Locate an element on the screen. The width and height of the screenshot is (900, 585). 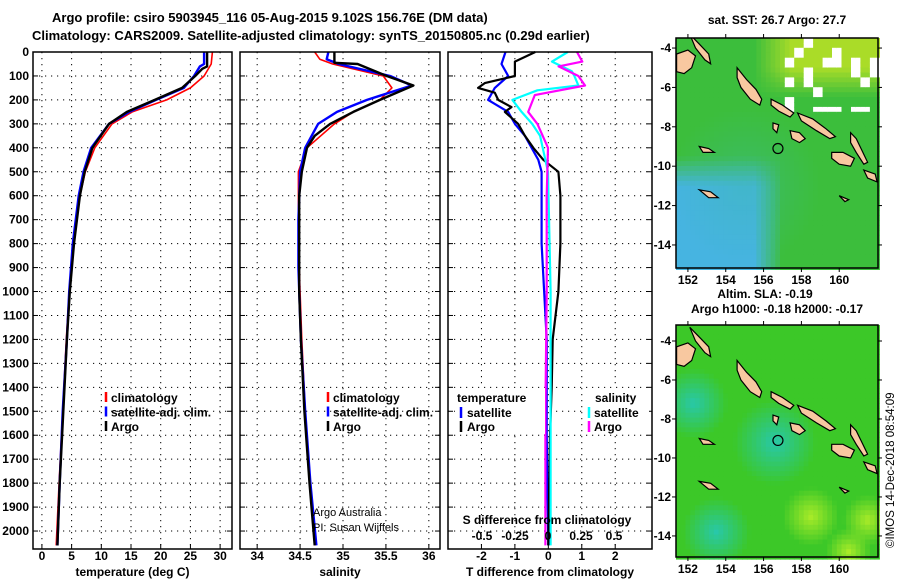
y-tick-label: 0 is located at coordinates (25, 52).